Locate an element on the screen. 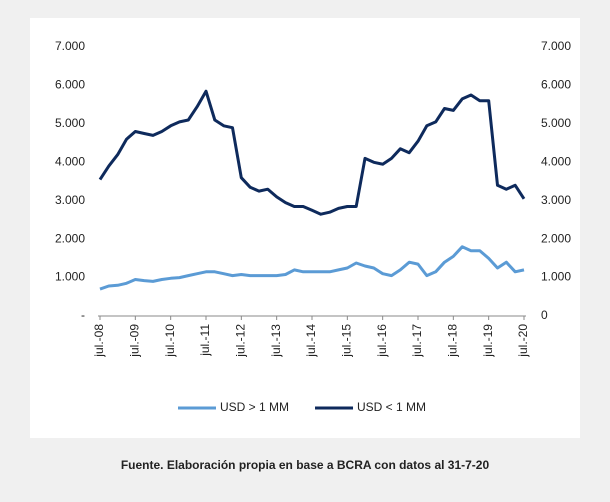 Image resolution: width=610 pixels, height=502 pixels. y2-tick-label: 1.000 is located at coordinates (556, 277).